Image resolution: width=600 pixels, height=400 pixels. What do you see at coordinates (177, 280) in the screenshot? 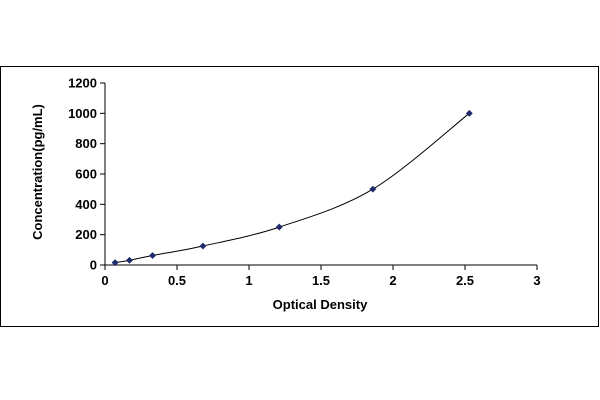
I see `x-tick-label: 0.5` at bounding box center [177, 280].